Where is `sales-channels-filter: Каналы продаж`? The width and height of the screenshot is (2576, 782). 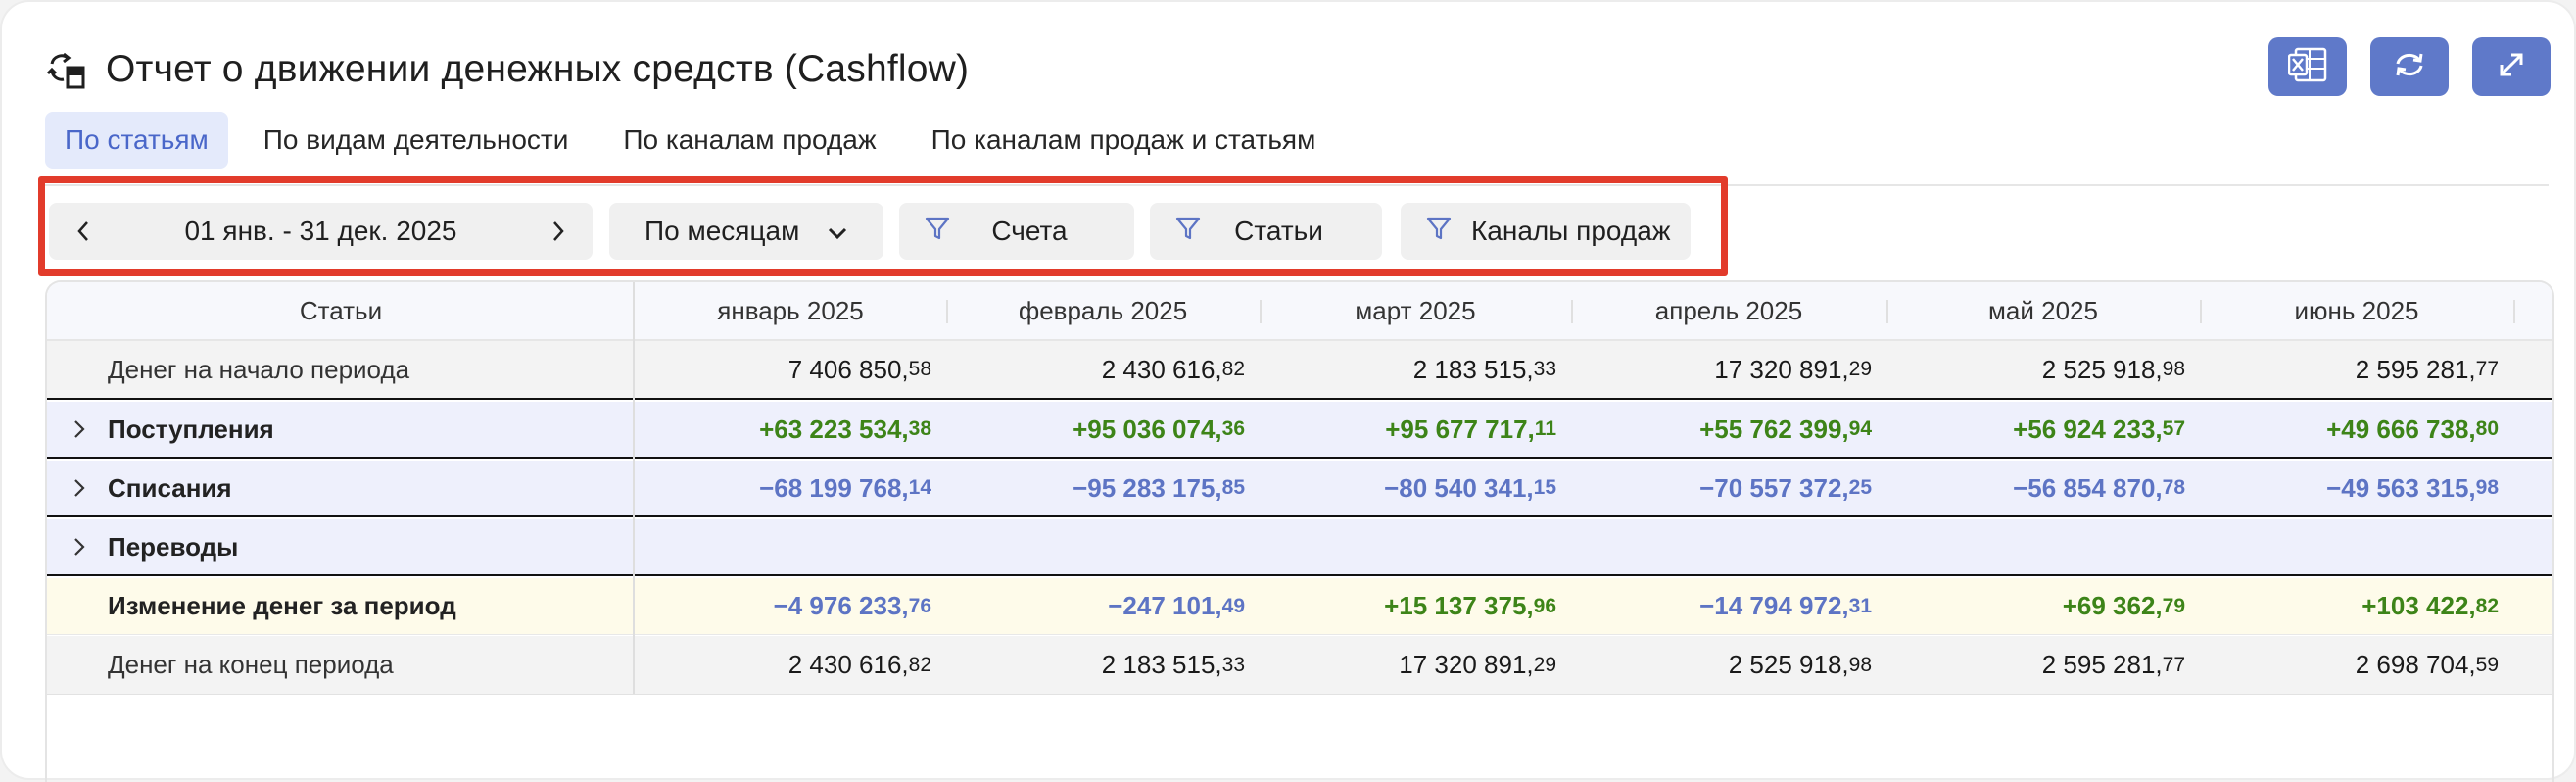 sales-channels-filter: Каналы продаж is located at coordinates (1546, 231).